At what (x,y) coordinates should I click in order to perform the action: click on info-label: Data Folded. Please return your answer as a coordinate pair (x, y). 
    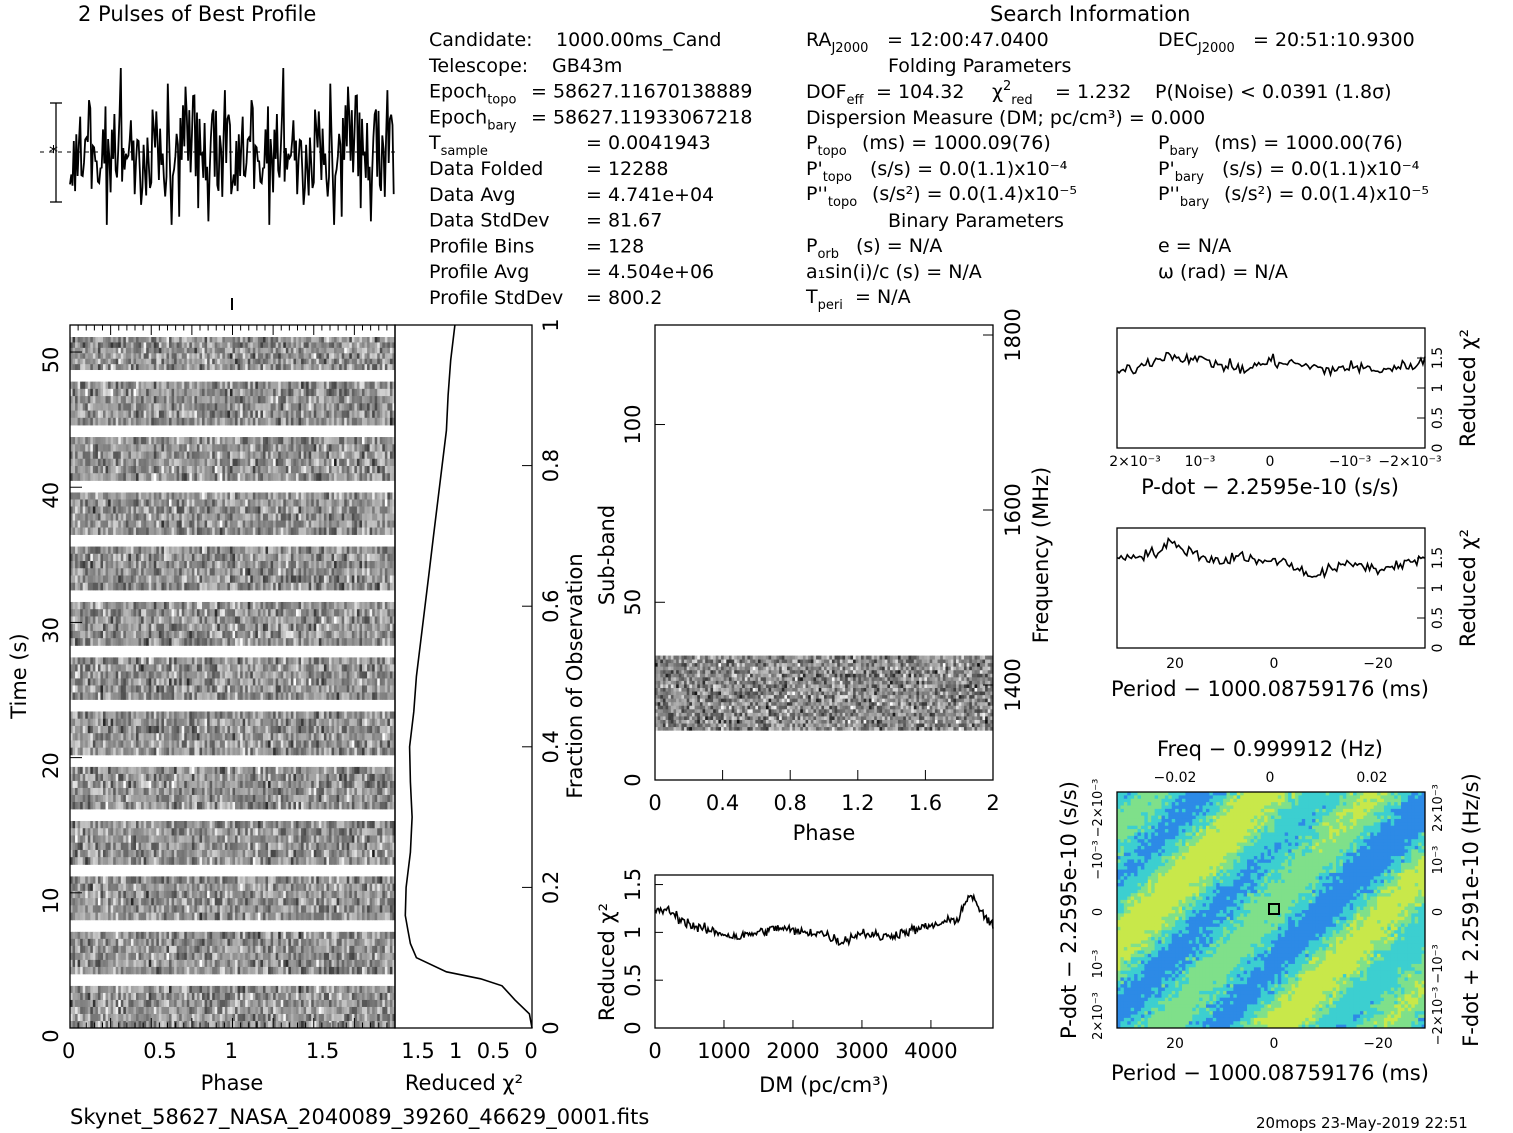
    Looking at the image, I should click on (486, 169).